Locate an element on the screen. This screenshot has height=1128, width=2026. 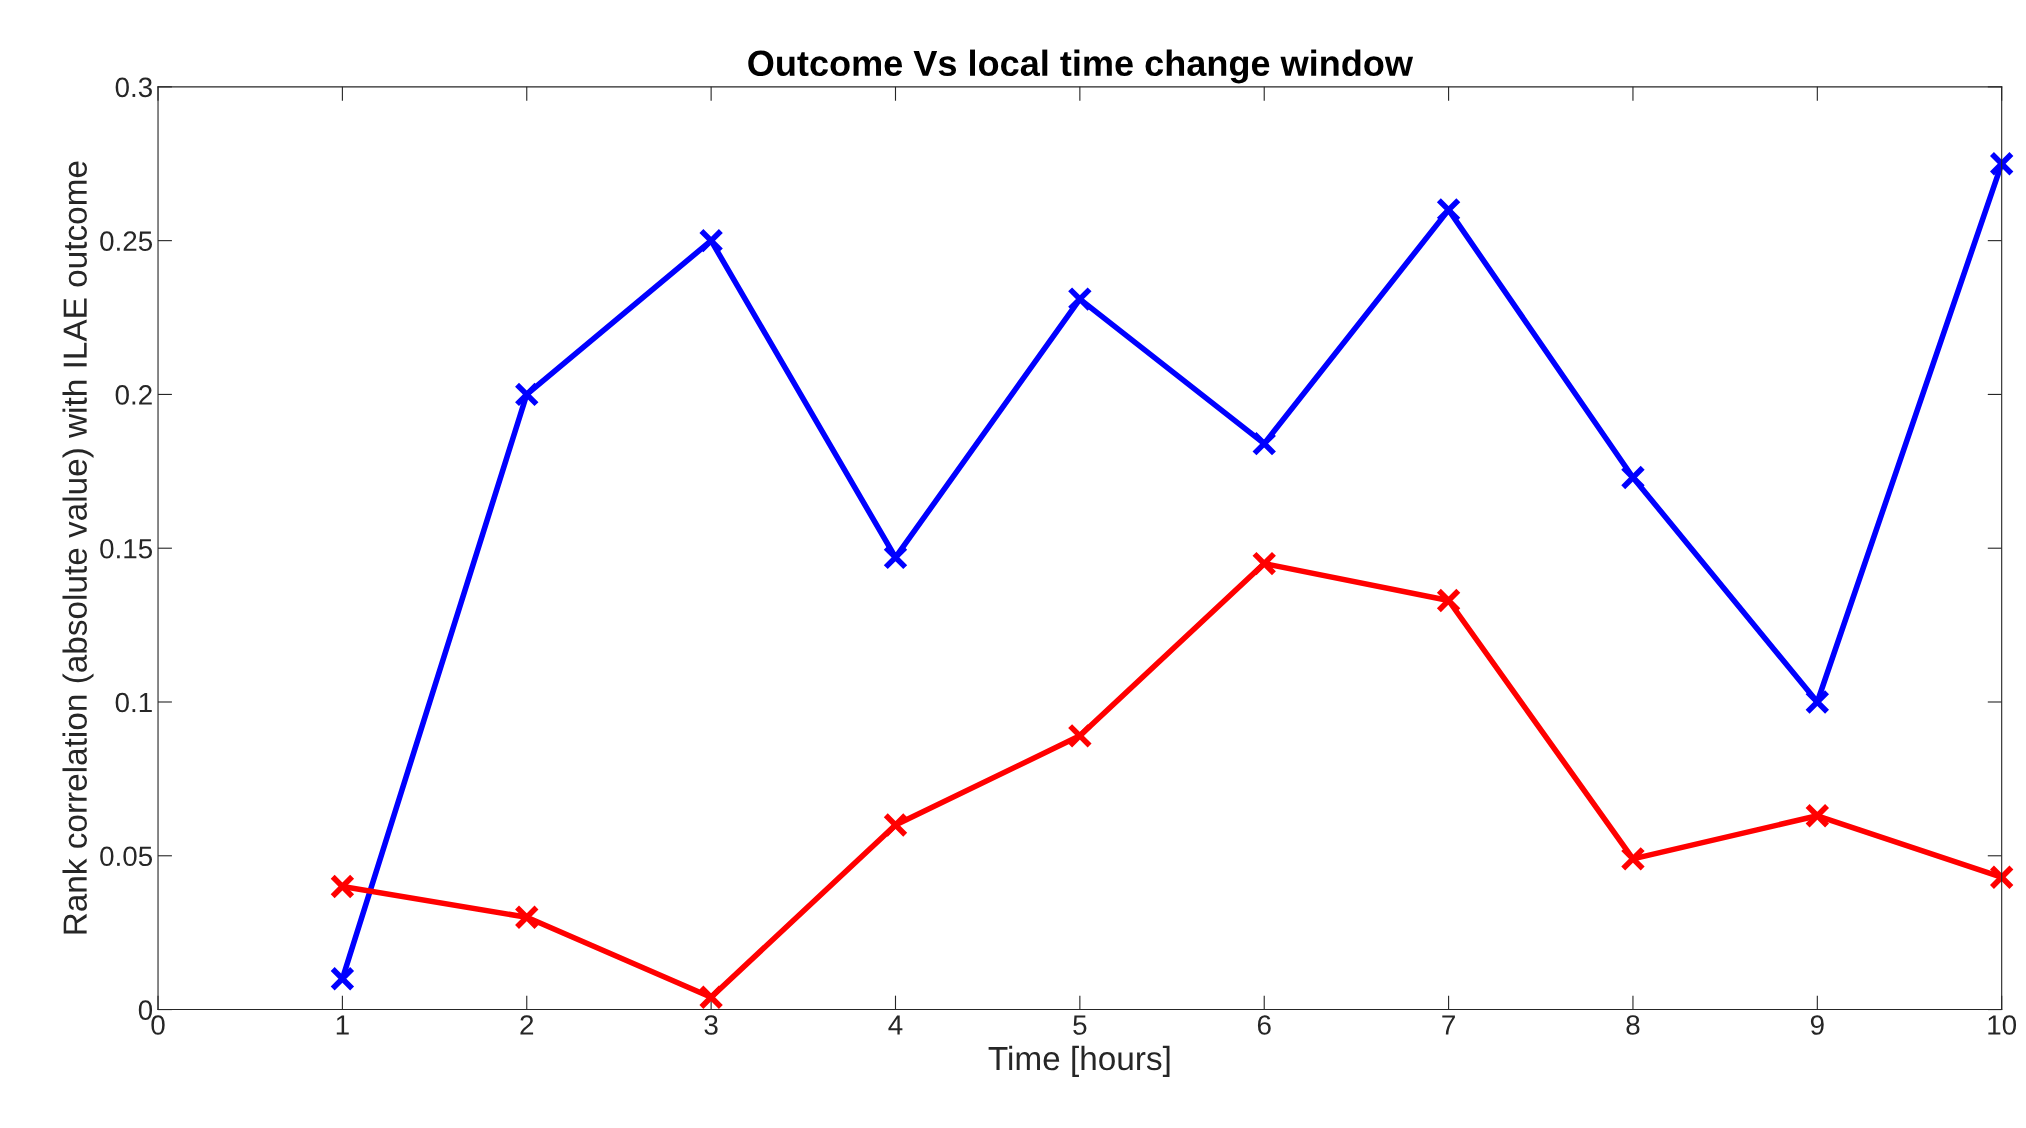
y-tick-label: 0.3 is located at coordinates (133, 87).